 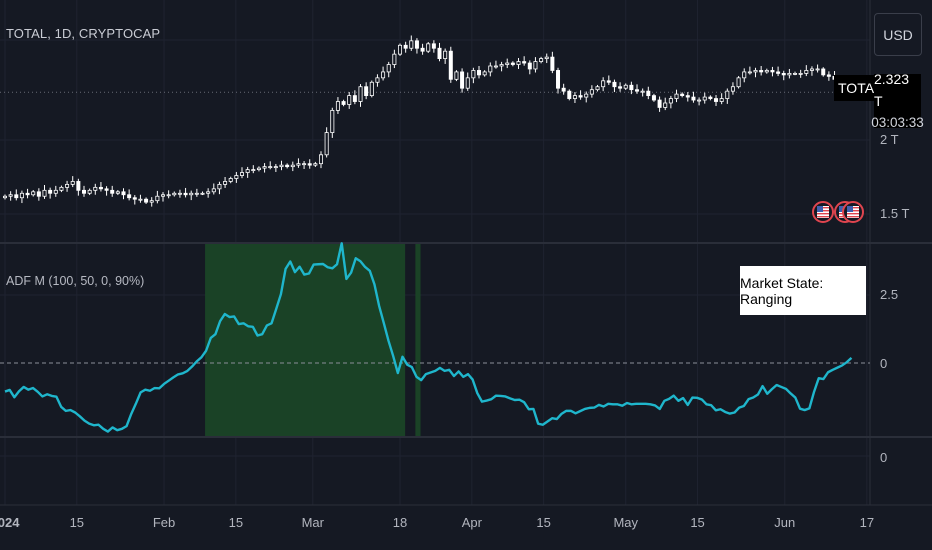 What do you see at coordinates (889, 139) in the screenshot?
I see `price-axis-label: 2 T` at bounding box center [889, 139].